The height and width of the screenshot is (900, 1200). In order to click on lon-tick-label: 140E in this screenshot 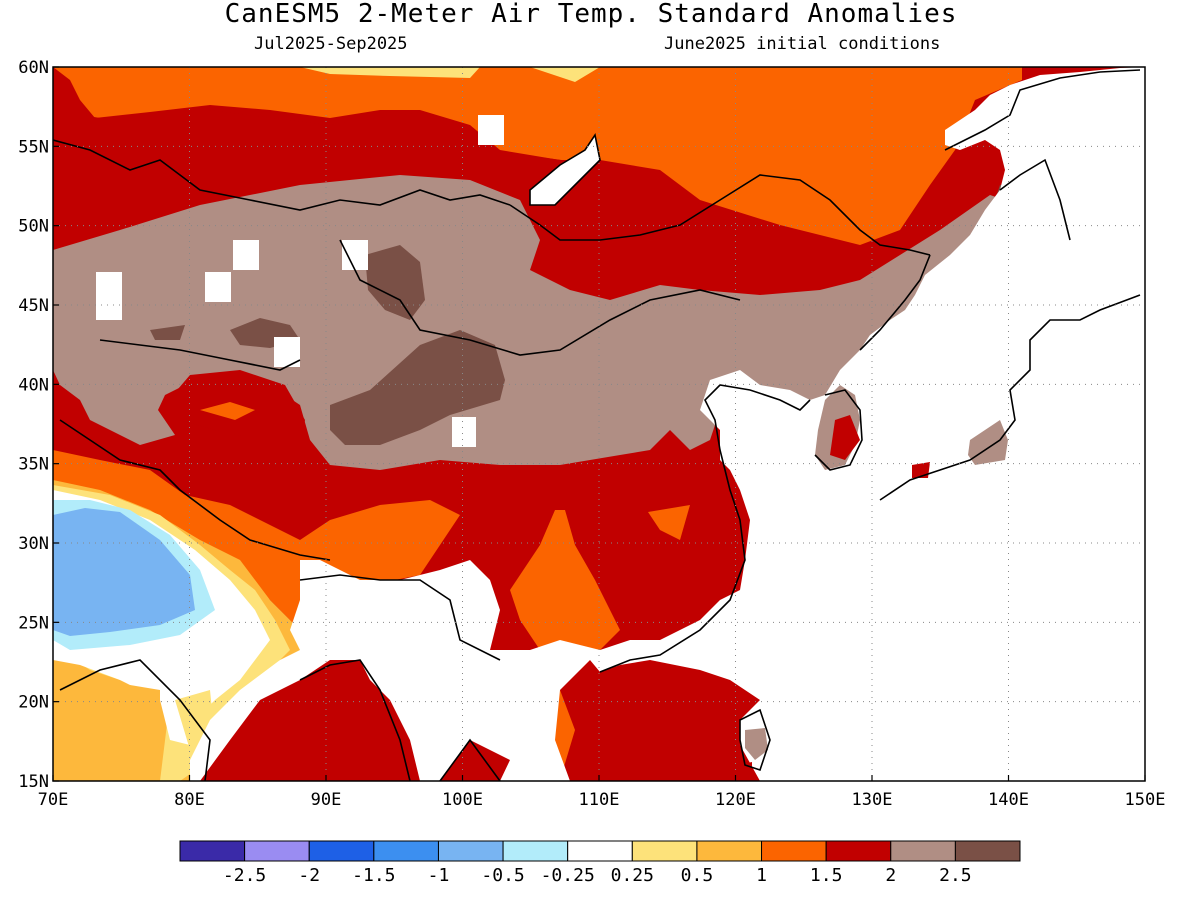, I will do `click(1008, 800)`.